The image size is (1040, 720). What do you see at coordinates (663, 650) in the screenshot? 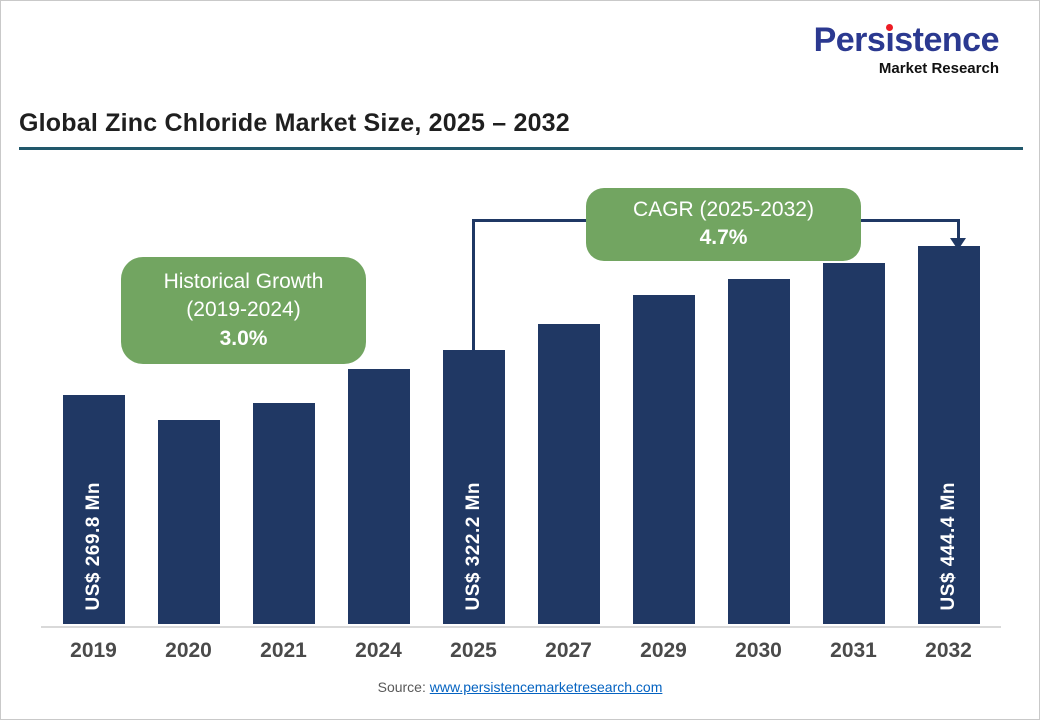
I see `x-axis-label-2029: 2029` at bounding box center [663, 650].